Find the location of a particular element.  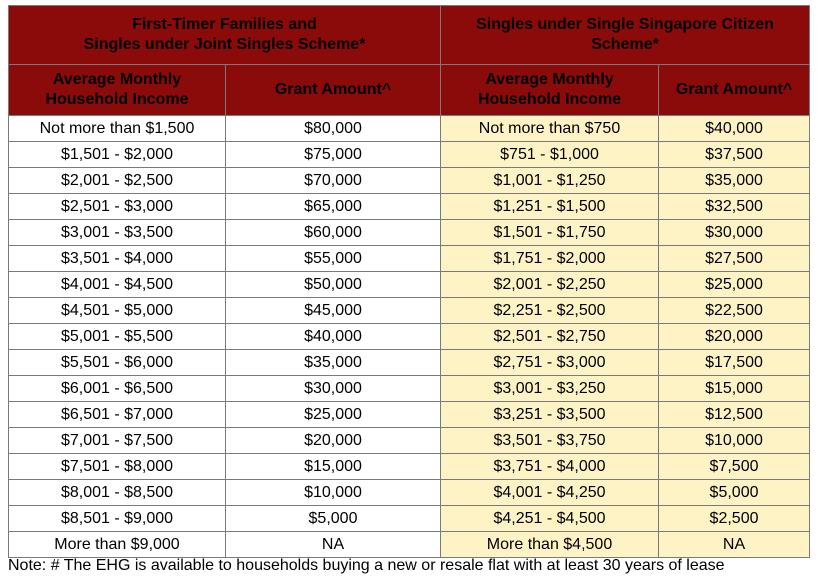

header-income-singles-text: Average Monthly Household Income is located at coordinates (549, 89).